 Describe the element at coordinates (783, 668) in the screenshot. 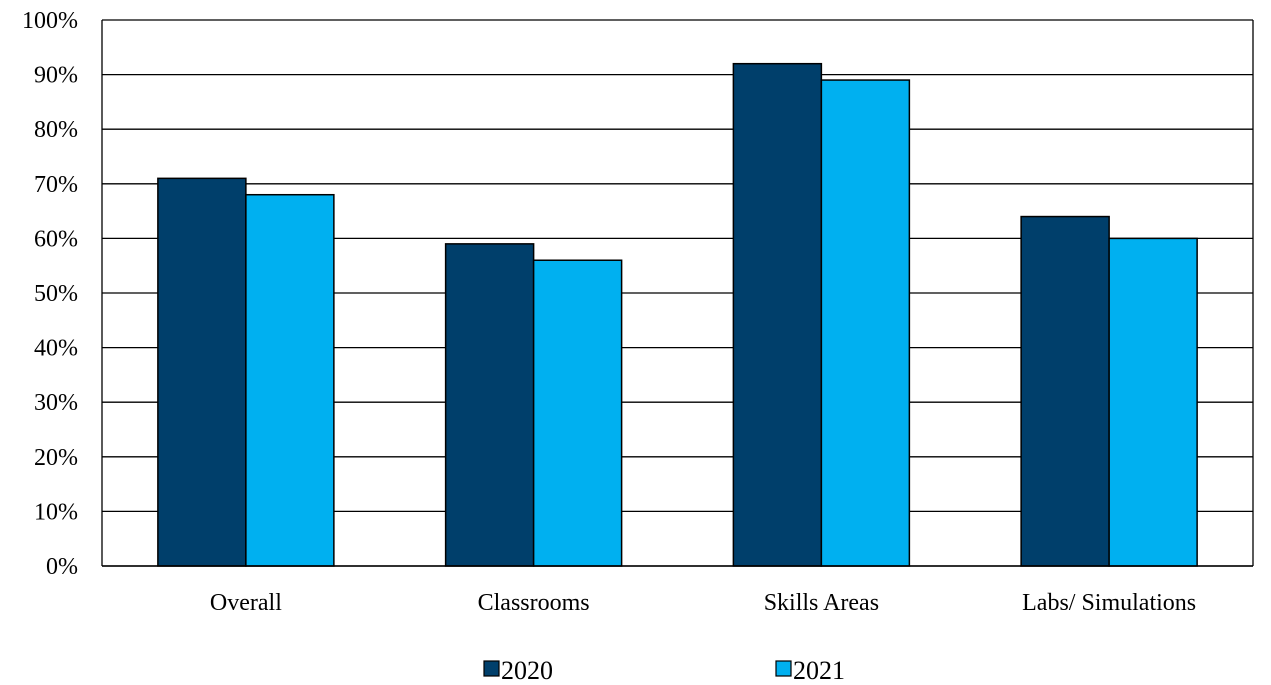

I see `legend-swatch-2021` at that location.